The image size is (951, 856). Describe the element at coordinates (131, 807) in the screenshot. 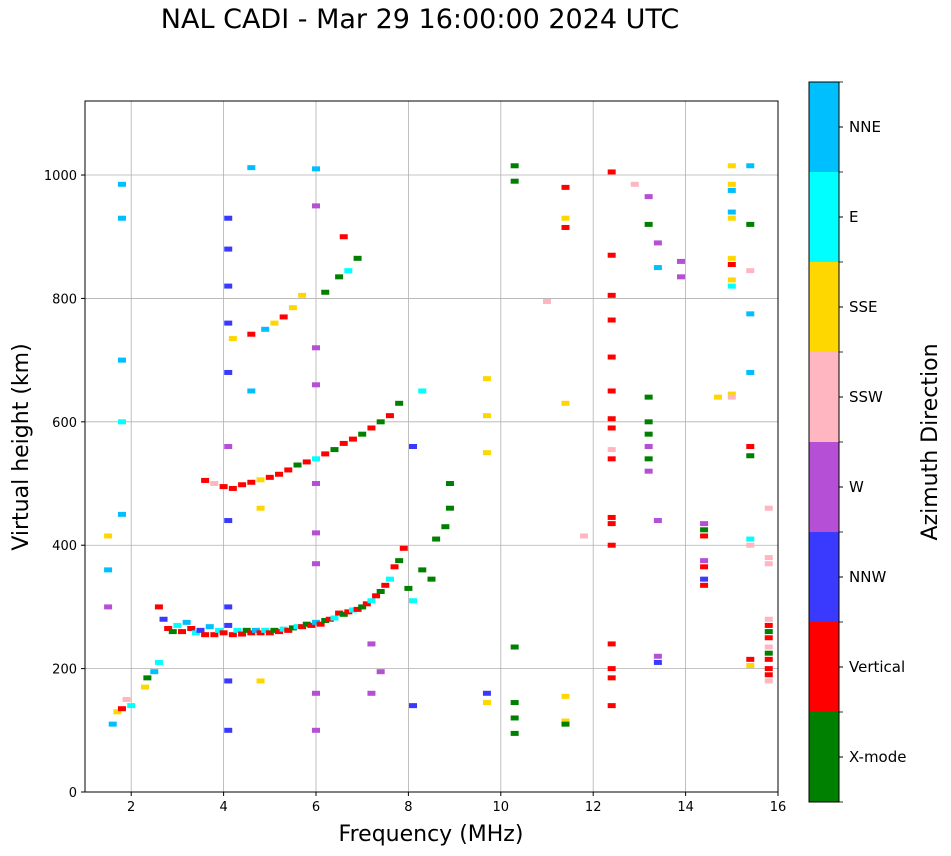

I see `x-tick-label: 2` at that location.